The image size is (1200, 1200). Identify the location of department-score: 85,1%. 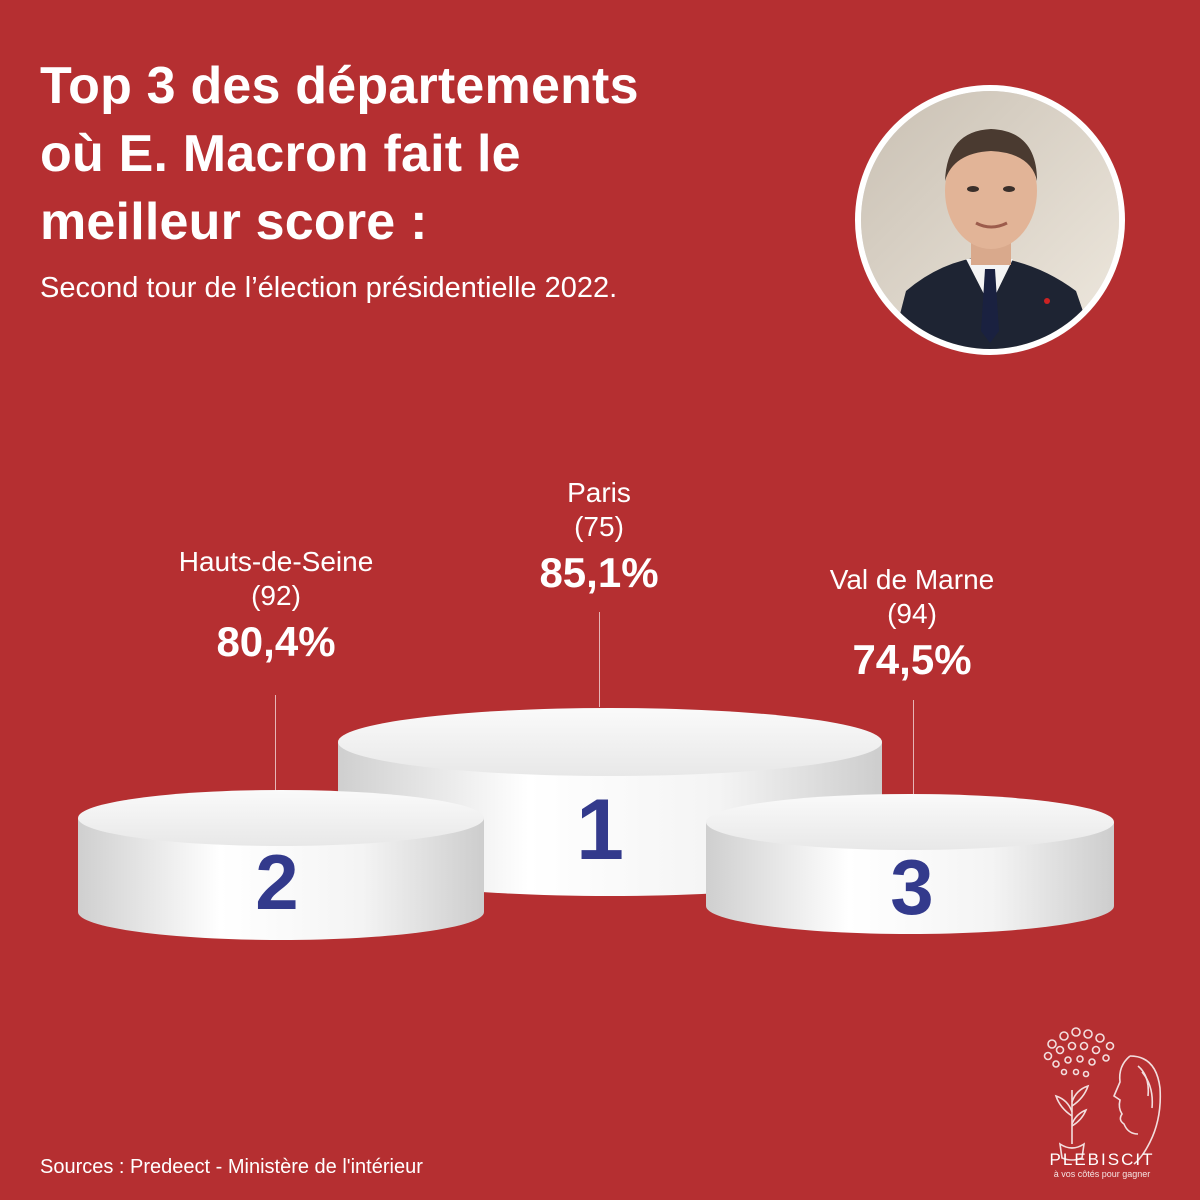
(599, 572).